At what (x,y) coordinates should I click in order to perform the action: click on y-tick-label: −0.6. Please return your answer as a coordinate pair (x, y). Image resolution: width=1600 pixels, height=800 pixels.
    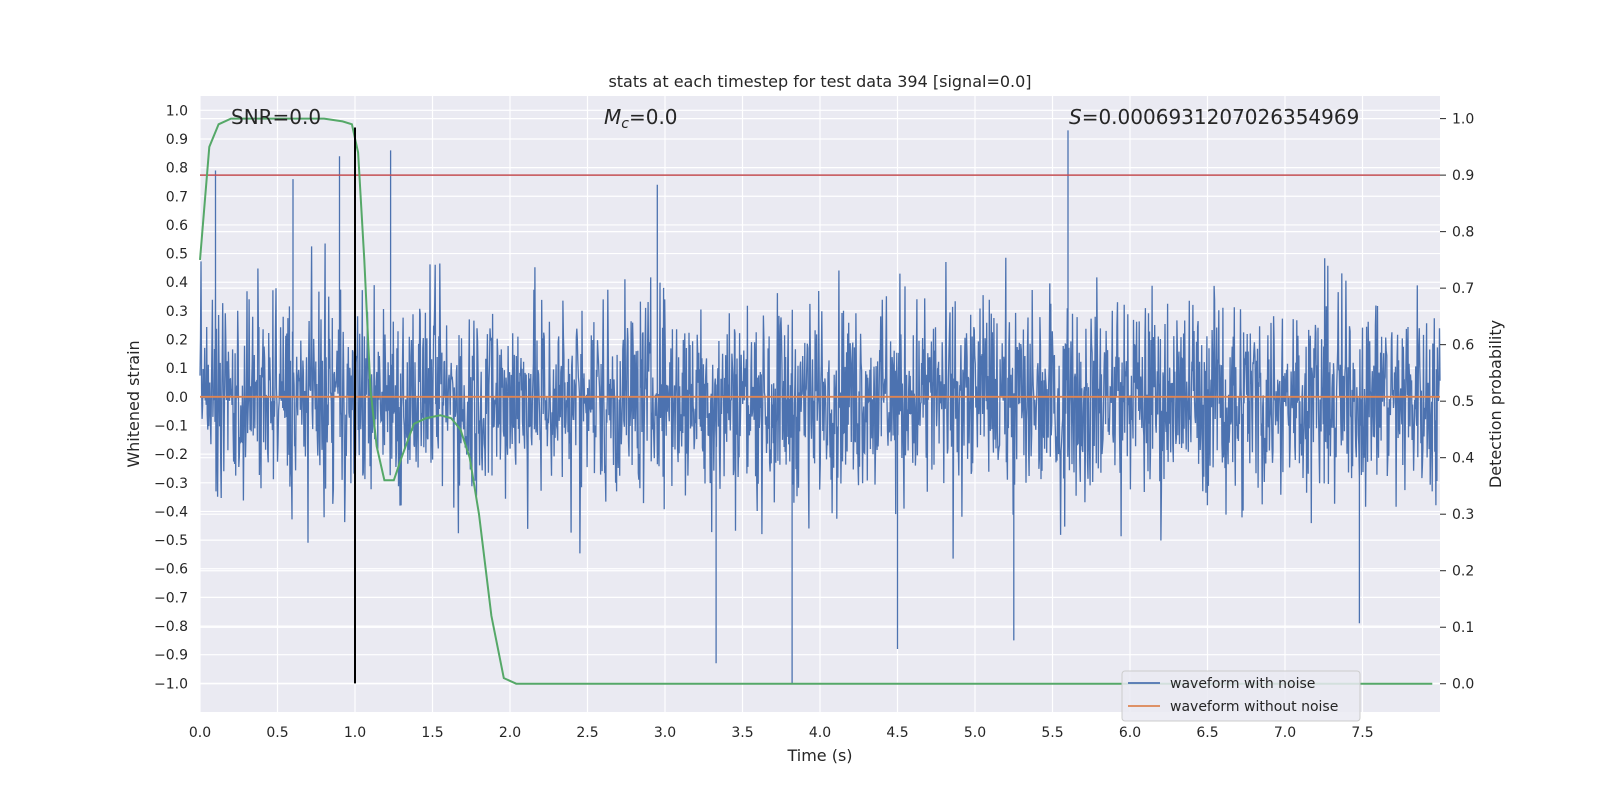
    Looking at the image, I should click on (171, 570).